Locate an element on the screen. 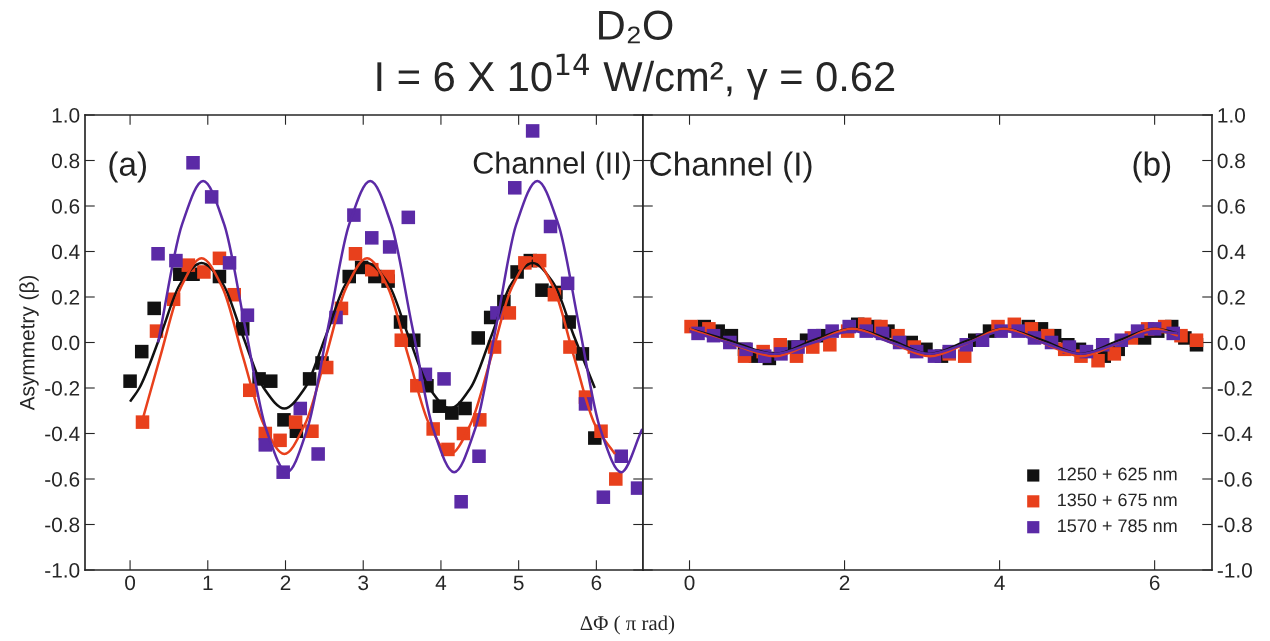 The image size is (1270, 641). legend-label: 1350 + 675 nm is located at coordinates (1117, 500).